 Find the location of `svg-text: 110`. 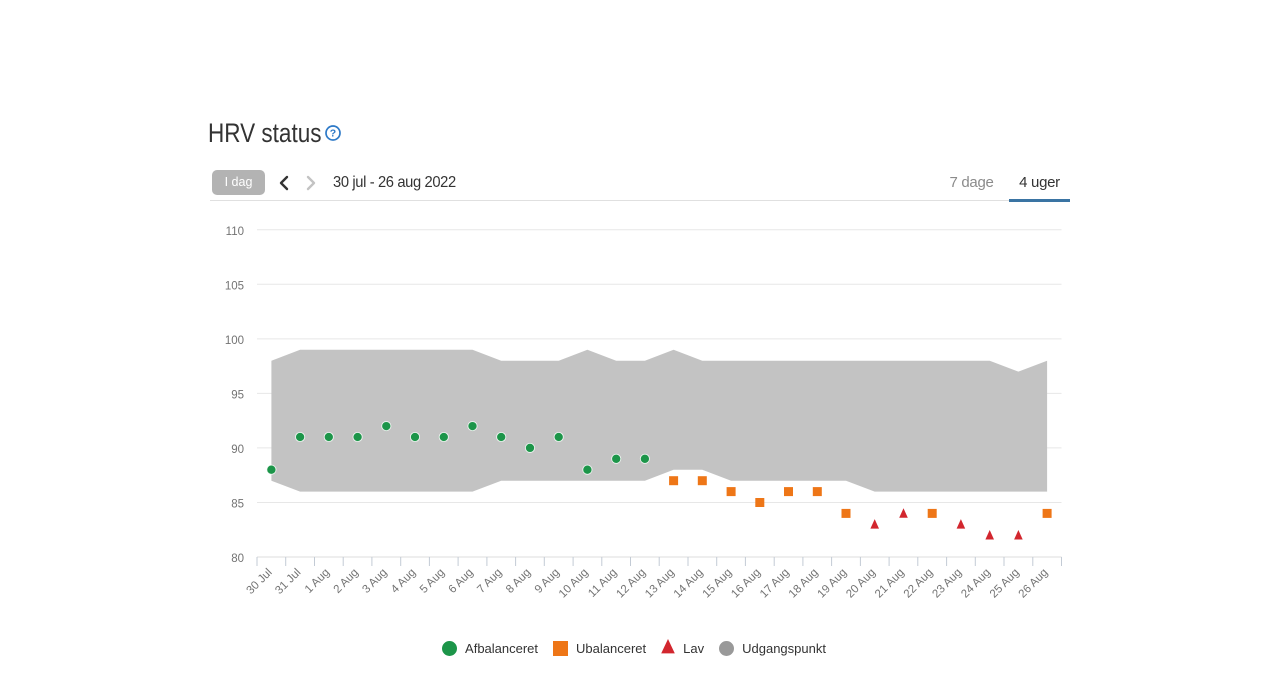

svg-text: 110 is located at coordinates (235, 232).